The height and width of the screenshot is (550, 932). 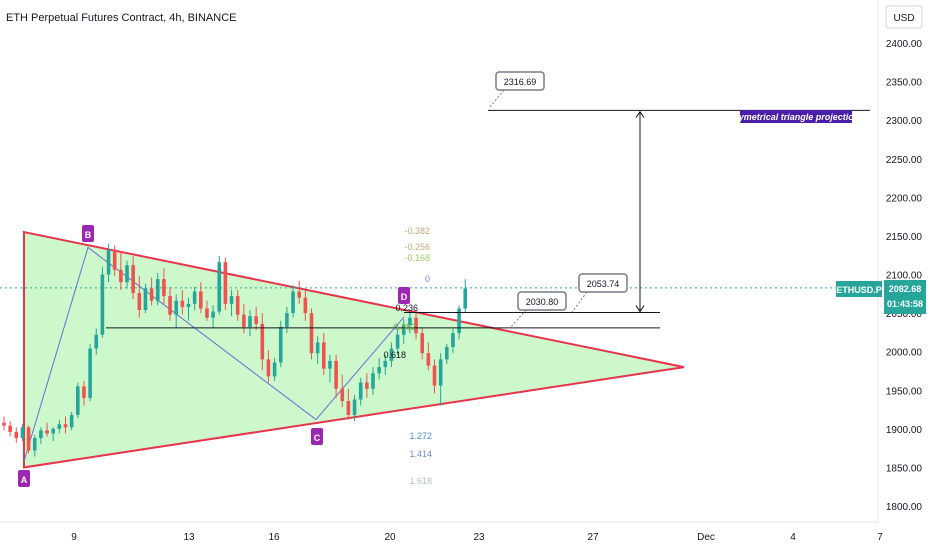 I want to click on currency-button: USD, so click(x=904, y=17).